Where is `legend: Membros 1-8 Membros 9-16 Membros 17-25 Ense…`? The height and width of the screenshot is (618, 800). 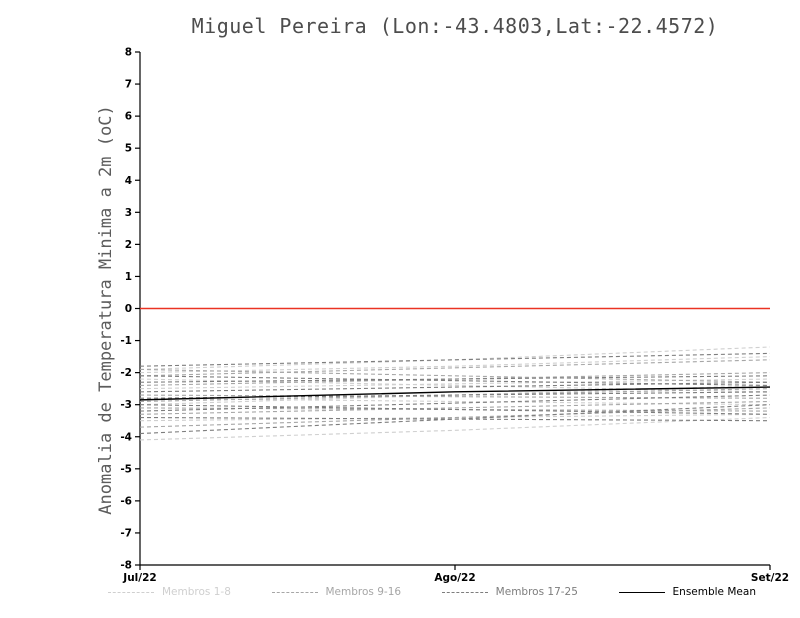
legend: Membros 1-8 Membros 9-16 Membros 17-25 Ense… is located at coordinates (432, 592).